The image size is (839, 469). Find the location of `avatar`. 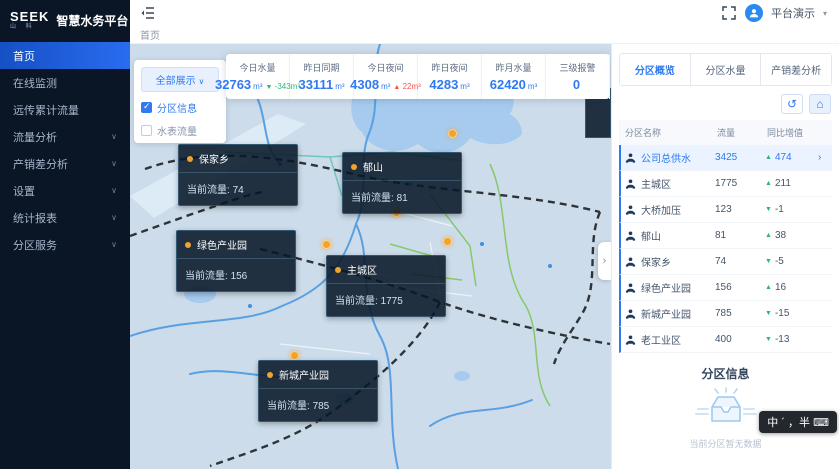

avatar is located at coordinates (753, 13).